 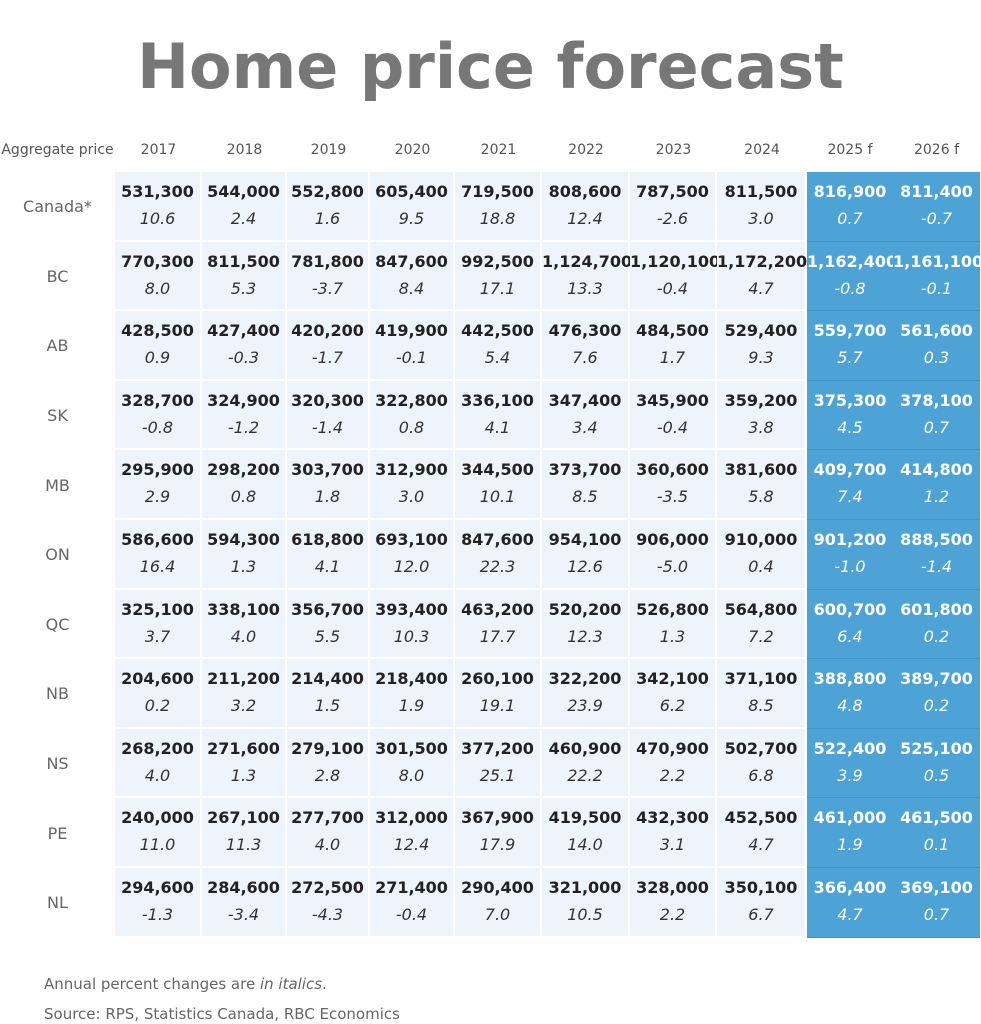 I want to click on change: 11.3, so click(x=243, y=845).